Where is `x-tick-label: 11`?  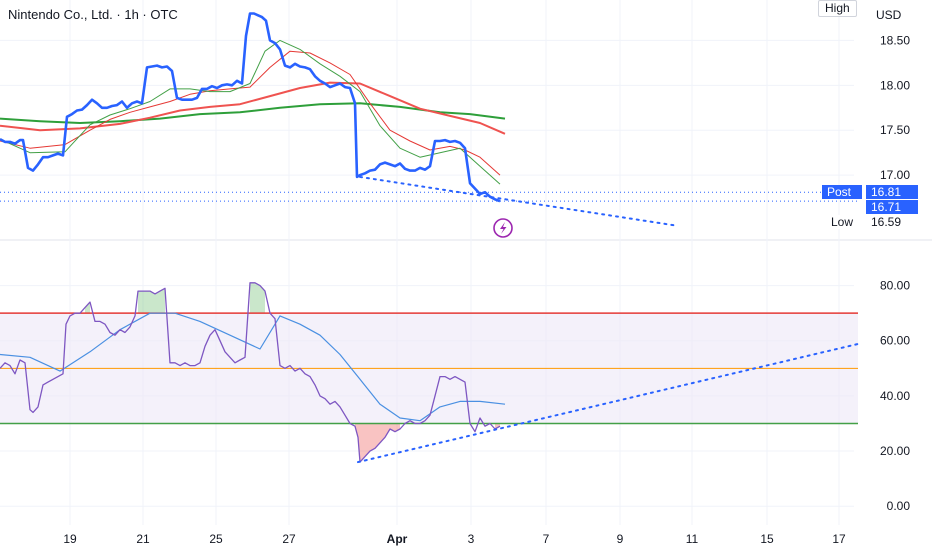
x-tick-label: 11 is located at coordinates (692, 539).